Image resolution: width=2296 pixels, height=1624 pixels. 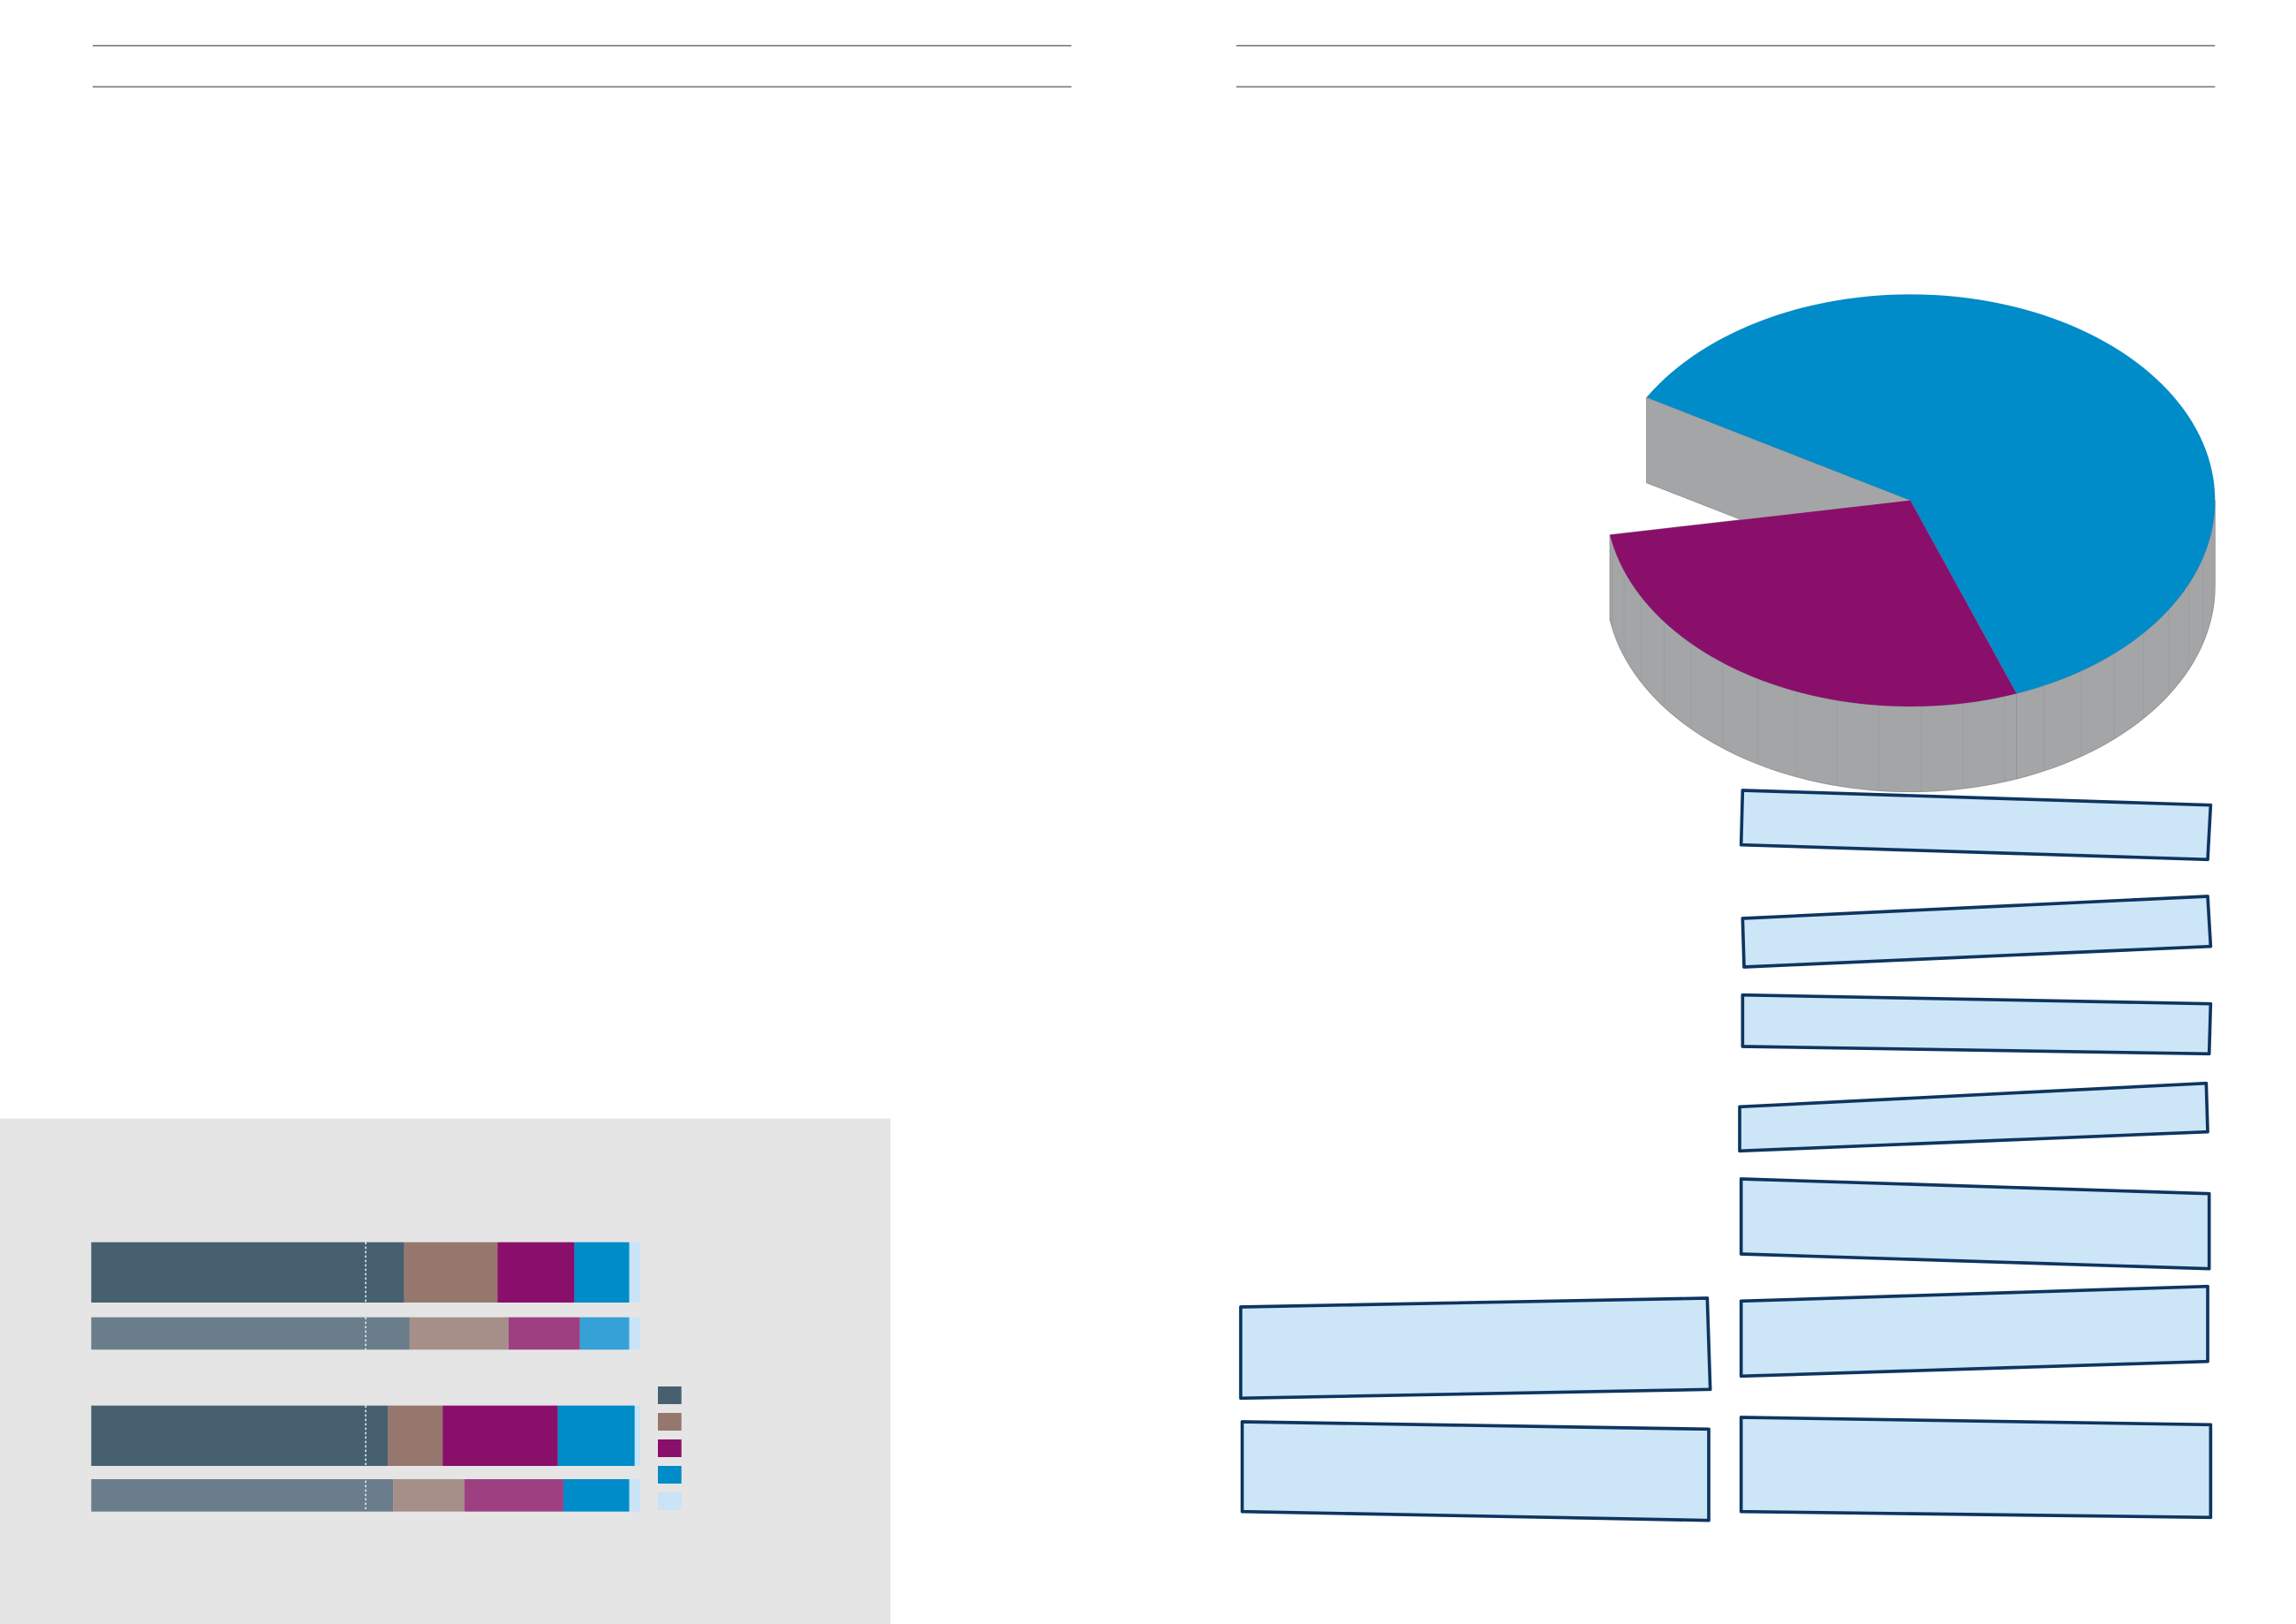 What do you see at coordinates (387, 1377) in the screenshot?
I see `bar-chart` at bounding box center [387, 1377].